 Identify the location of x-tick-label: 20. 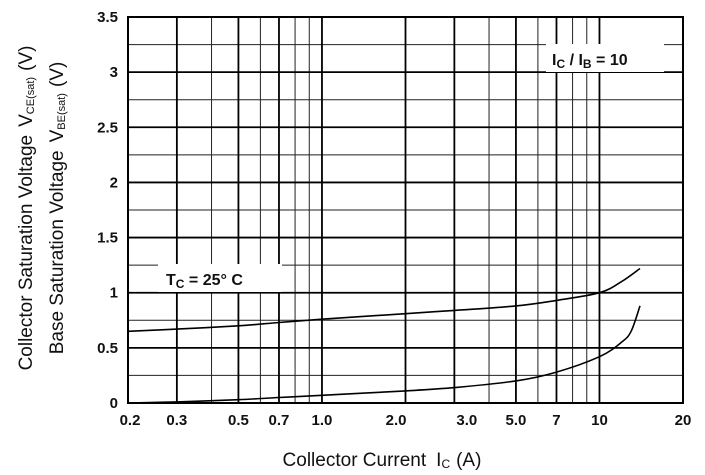
(683, 420).